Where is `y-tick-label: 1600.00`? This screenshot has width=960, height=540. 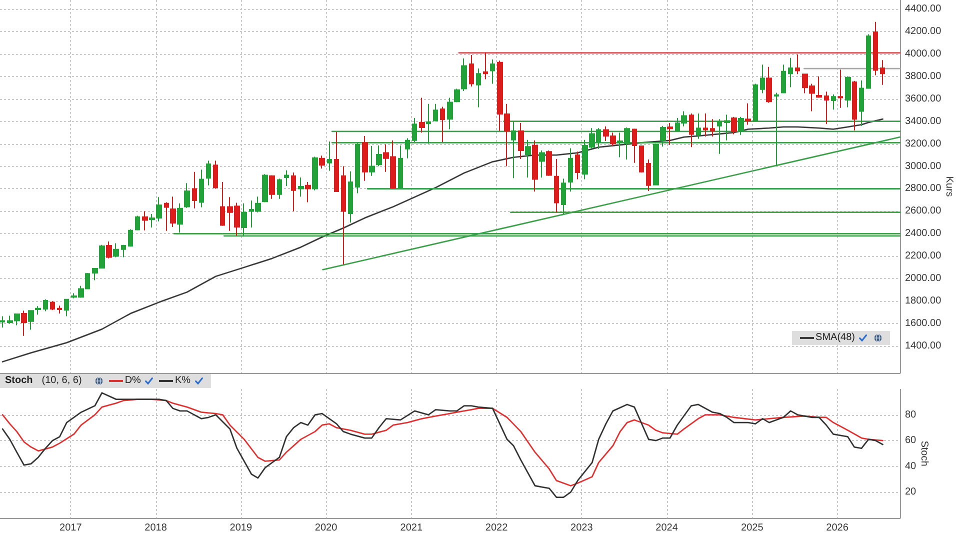 y-tick-label: 1600.00 is located at coordinates (923, 324).